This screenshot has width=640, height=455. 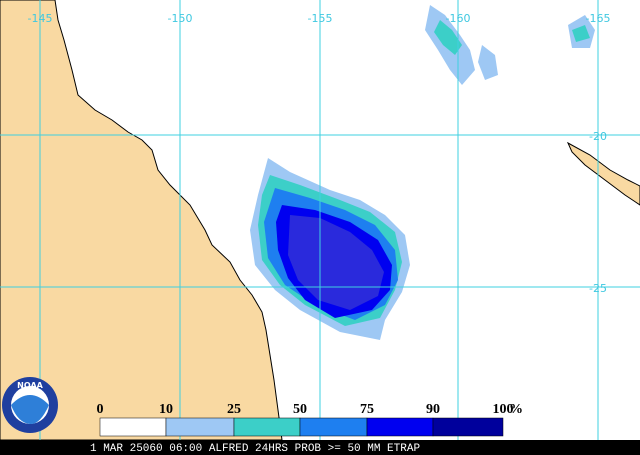 I want to click on legend-label: 75, so click(x=367, y=409).